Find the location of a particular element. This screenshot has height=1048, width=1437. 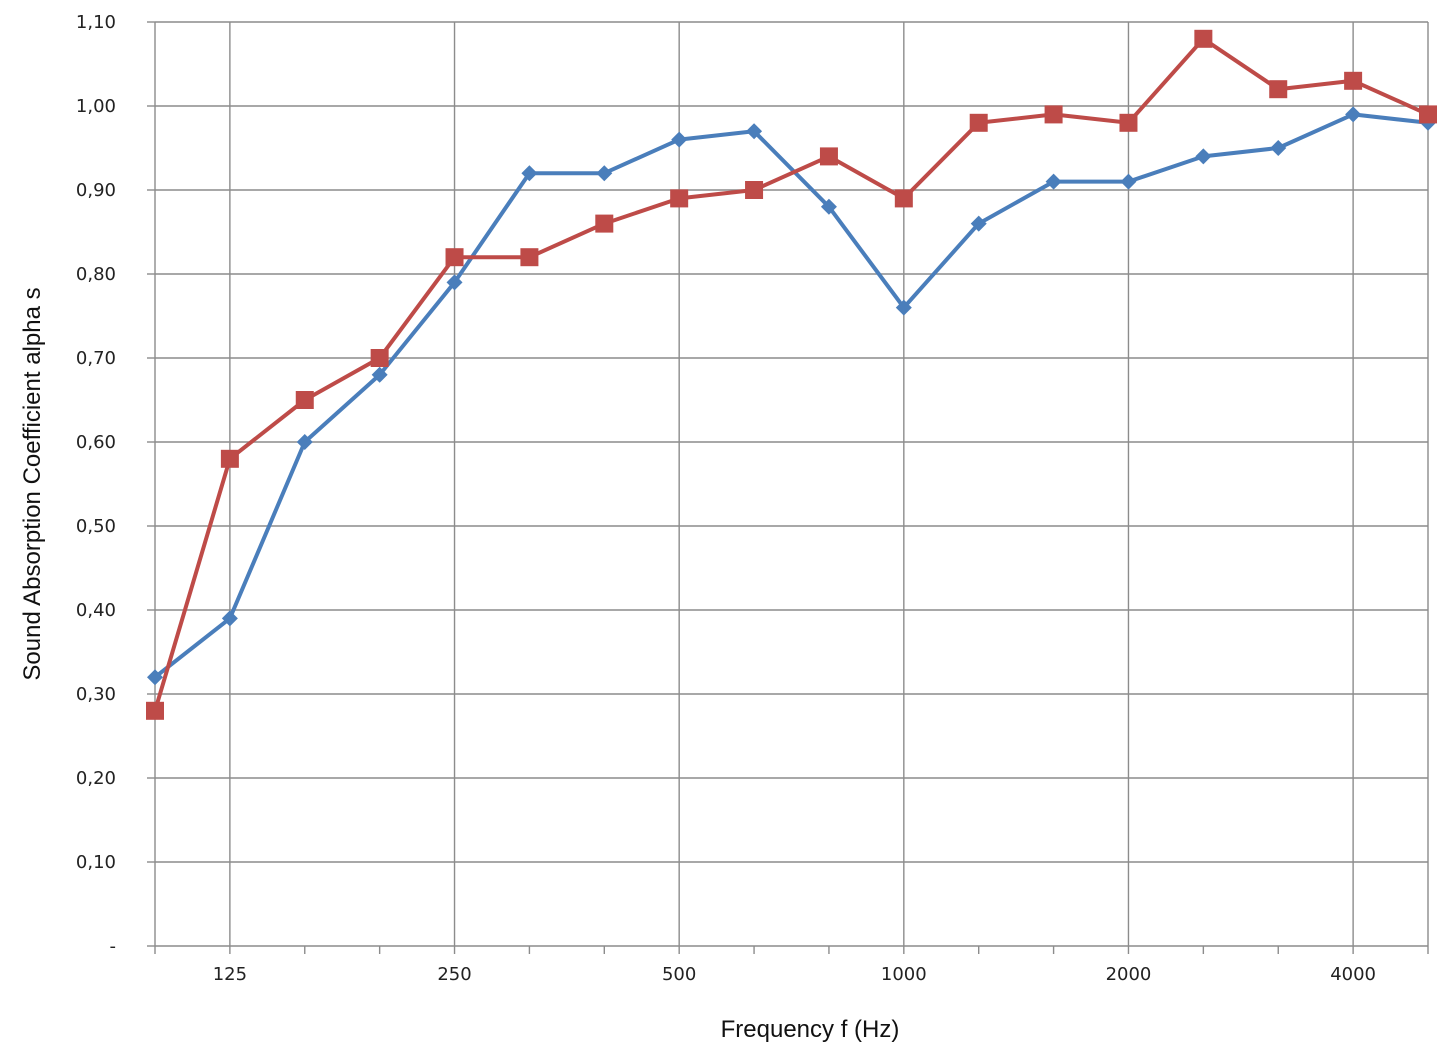

x-axis-title: Frequency f (Hz) is located at coordinates (810, 1029).